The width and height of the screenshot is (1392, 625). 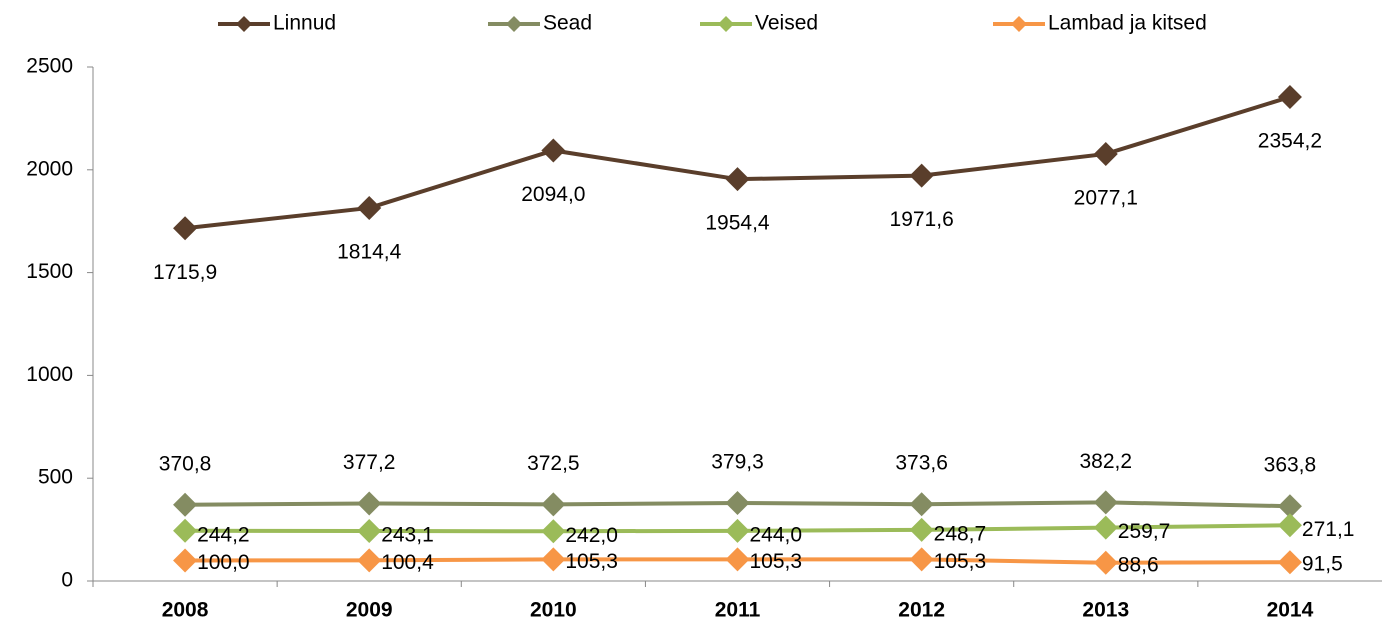 I want to click on x-tick-label: 2011, so click(x=738, y=610).